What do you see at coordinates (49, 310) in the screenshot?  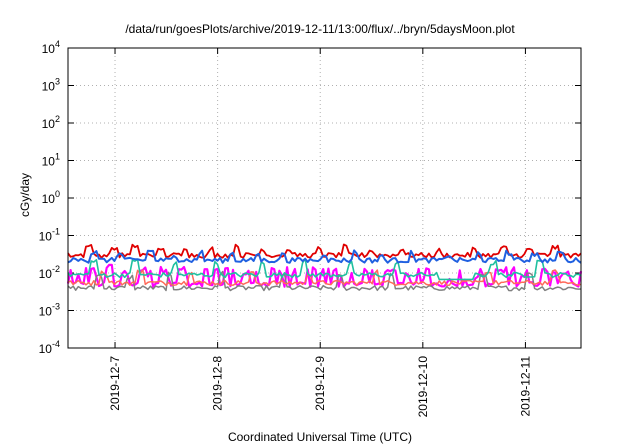 I see `y-tick-label: 10⁻³` at bounding box center [49, 310].